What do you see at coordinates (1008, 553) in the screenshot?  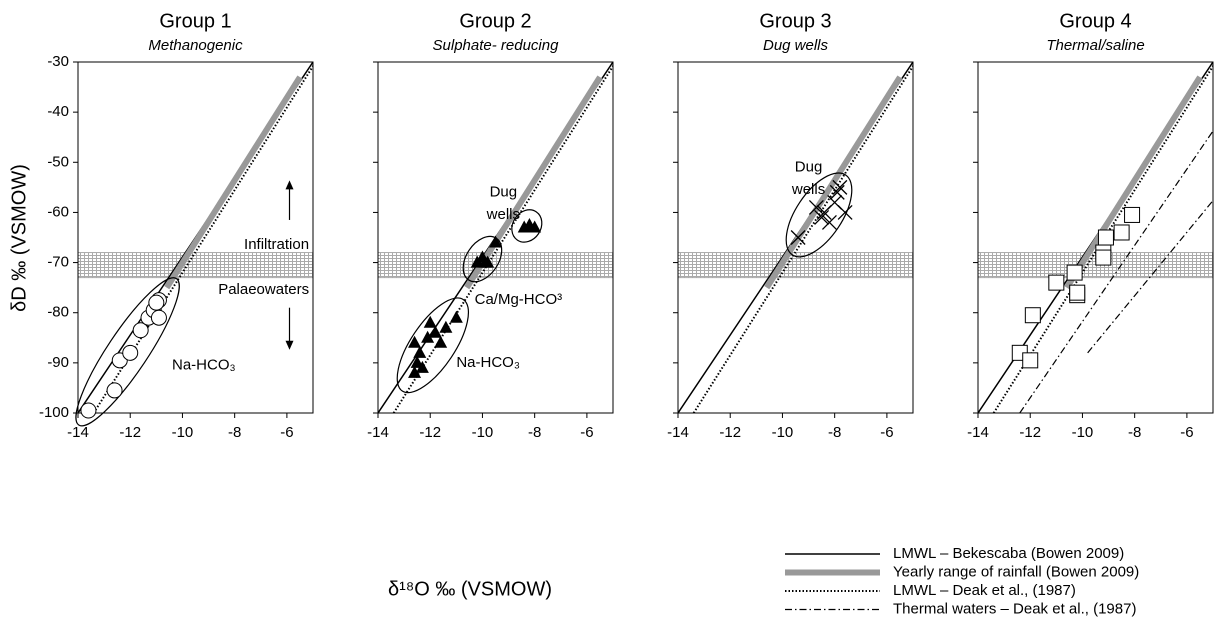 I see `legend-label: LMWL – Bekescaba (Bowen 2009)` at bounding box center [1008, 553].